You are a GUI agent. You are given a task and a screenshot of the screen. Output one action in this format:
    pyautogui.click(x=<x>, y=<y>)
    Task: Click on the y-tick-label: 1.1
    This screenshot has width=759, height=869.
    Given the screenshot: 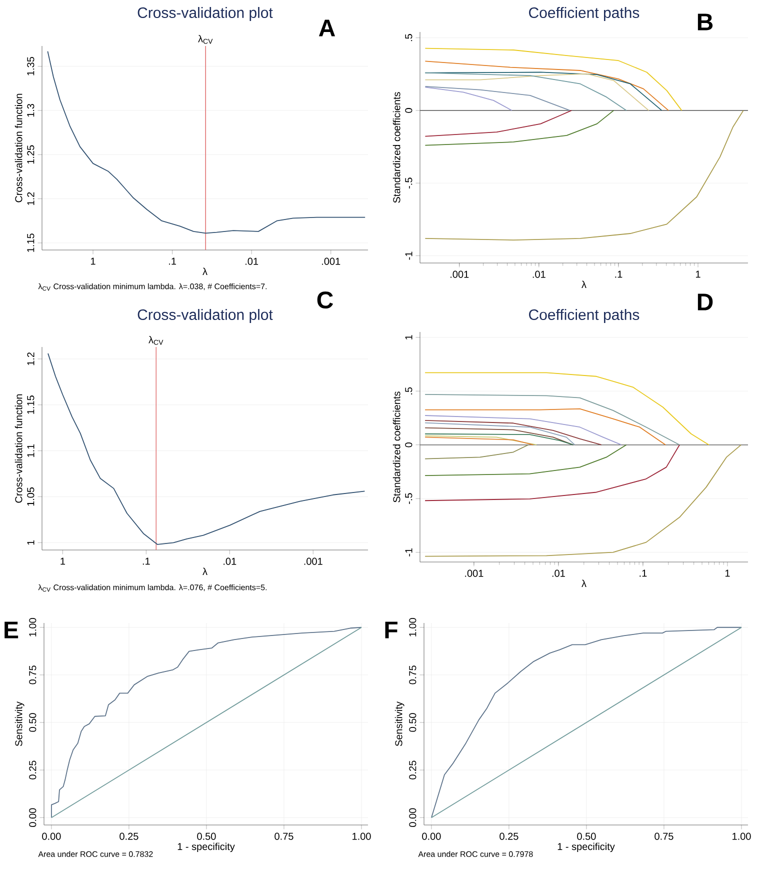 What is the action you would take?
    pyautogui.click(x=30, y=450)
    